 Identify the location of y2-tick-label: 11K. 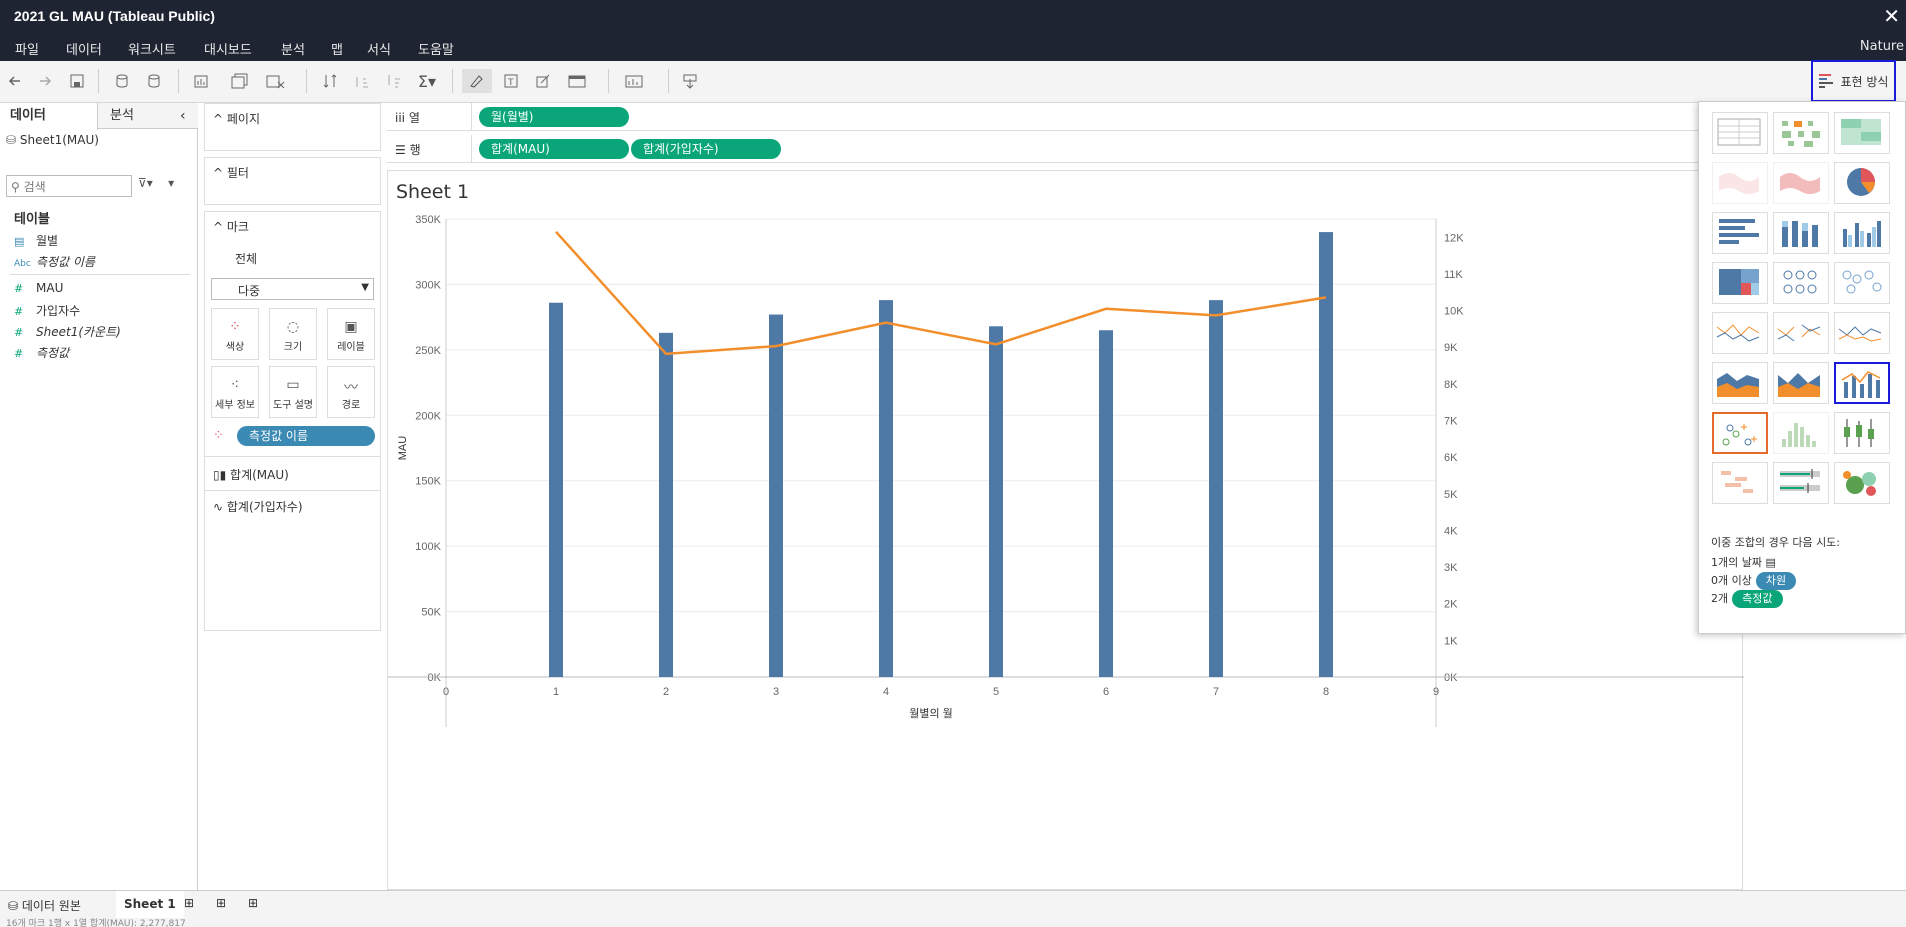
(1453, 275).